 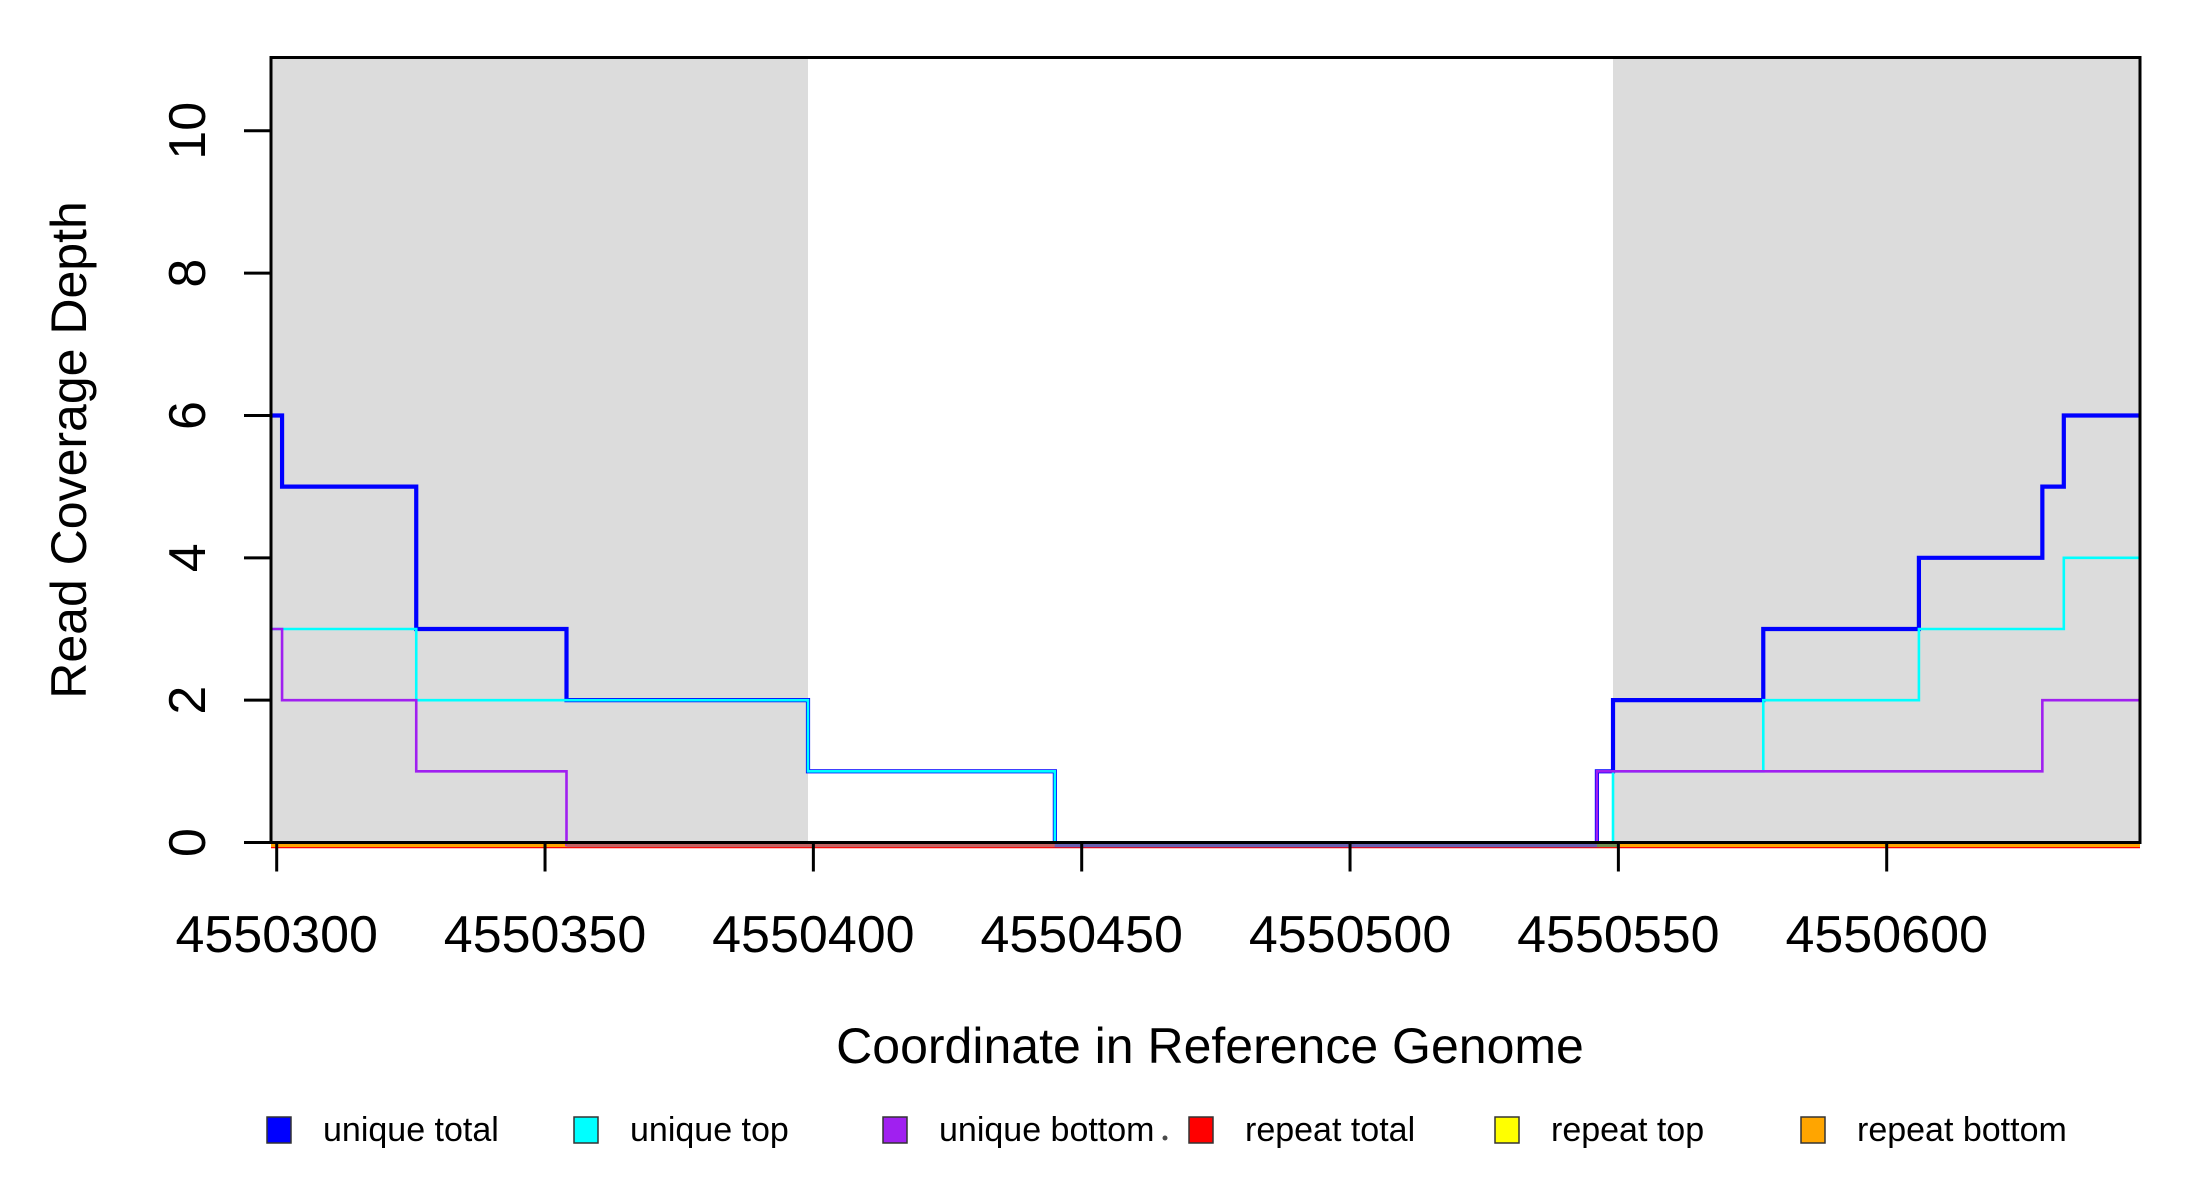 What do you see at coordinates (1210, 1046) in the screenshot?
I see `x-axis-title: Coordinate in Reference Genome` at bounding box center [1210, 1046].